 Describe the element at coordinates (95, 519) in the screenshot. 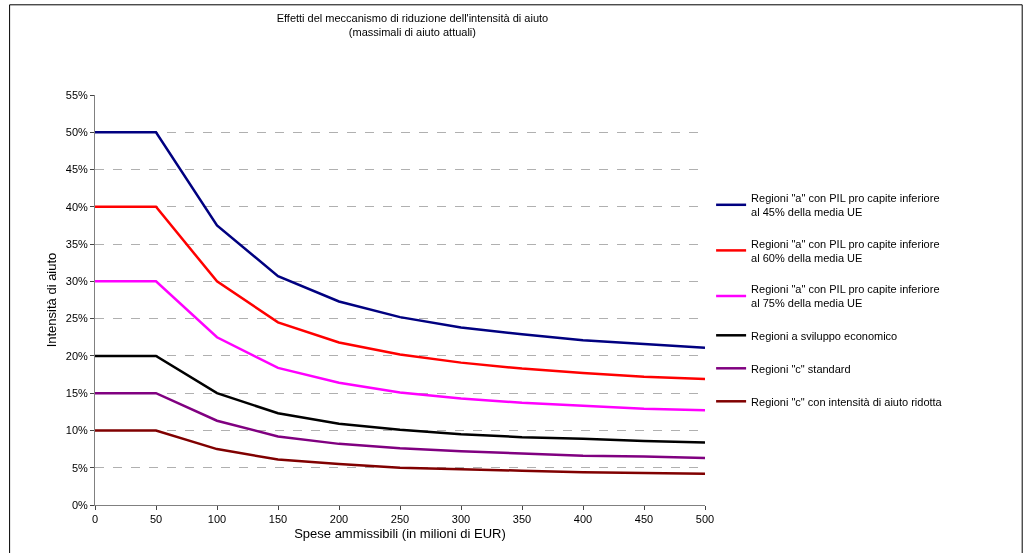

I see `x-tick-label: 0` at that location.